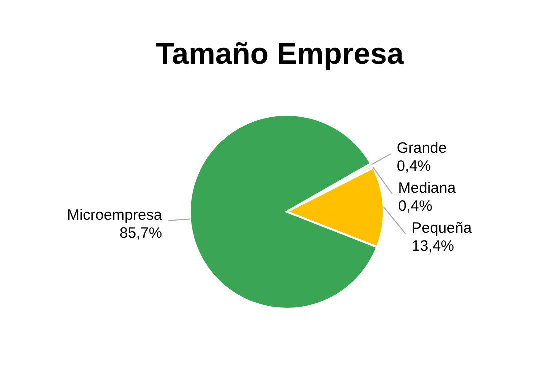  What do you see at coordinates (141, 233) in the screenshot?
I see `data-label: 85,7%` at bounding box center [141, 233].